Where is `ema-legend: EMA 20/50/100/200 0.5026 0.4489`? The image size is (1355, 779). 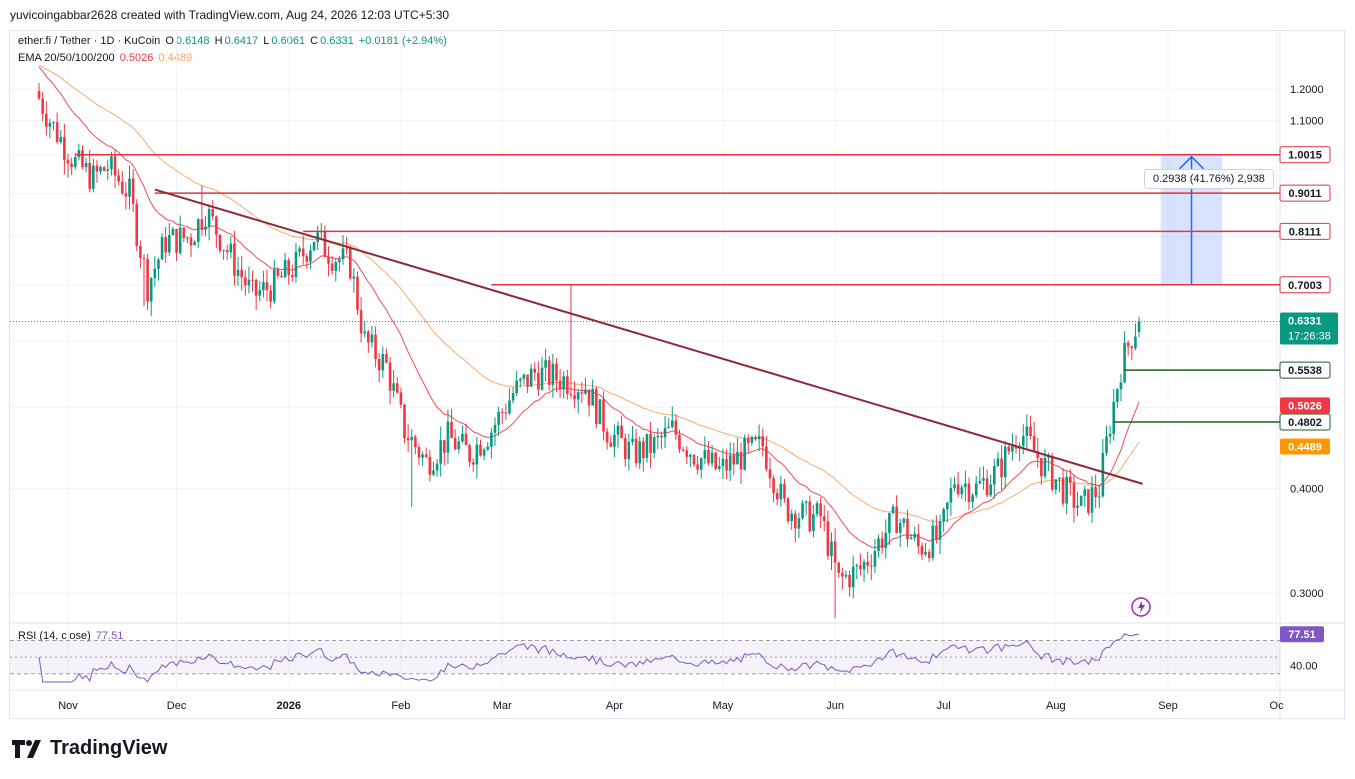
ema-legend: EMA 20/50/100/200 0.5026 0.4489 is located at coordinates (106, 58).